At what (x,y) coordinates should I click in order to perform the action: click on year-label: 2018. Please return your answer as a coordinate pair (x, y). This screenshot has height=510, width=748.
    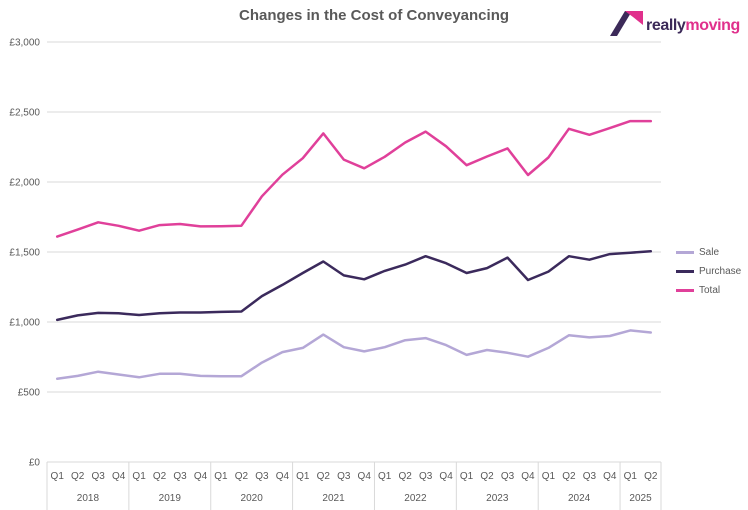
    Looking at the image, I should click on (88, 498).